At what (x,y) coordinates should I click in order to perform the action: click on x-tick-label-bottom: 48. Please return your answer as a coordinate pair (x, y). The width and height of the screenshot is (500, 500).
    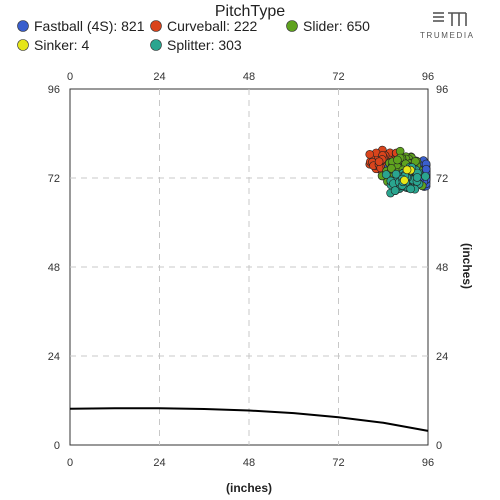
    Looking at the image, I should click on (249, 463).